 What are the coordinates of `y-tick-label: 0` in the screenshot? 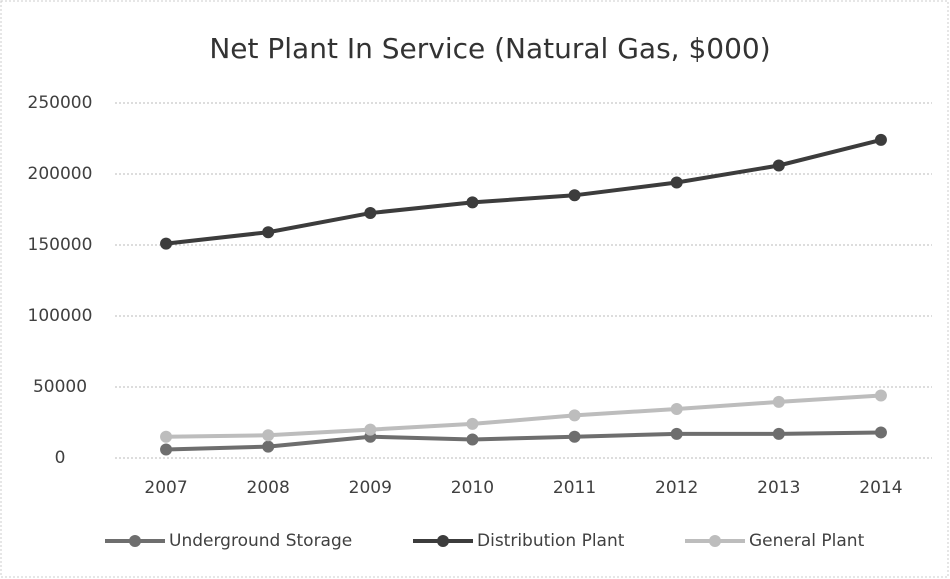 It's located at (60, 458).